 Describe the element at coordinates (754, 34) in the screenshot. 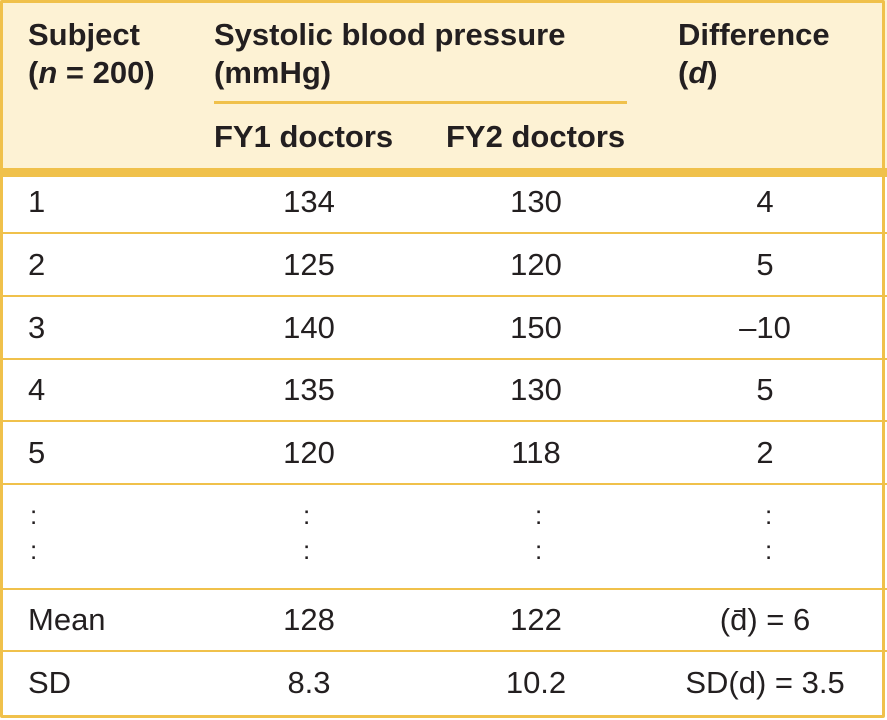

I see `header-diff-line1: Difference` at that location.